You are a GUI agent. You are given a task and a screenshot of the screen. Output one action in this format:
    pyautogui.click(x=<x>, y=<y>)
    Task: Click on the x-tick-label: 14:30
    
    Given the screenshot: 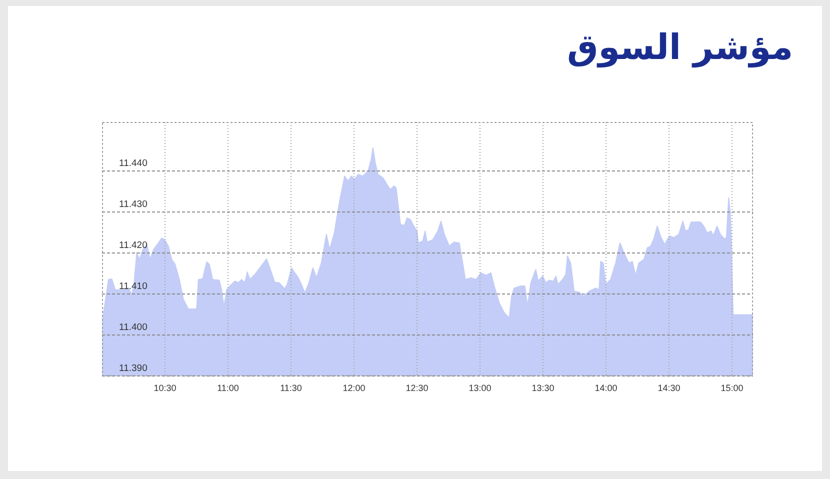 What is the action you would take?
    pyautogui.click(x=669, y=388)
    